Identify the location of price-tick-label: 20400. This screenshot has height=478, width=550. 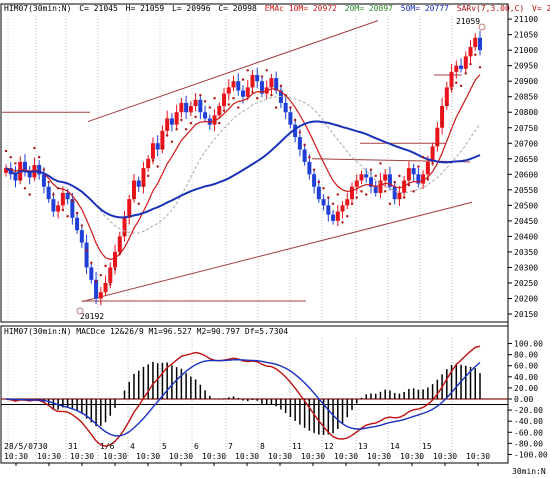
(526, 236).